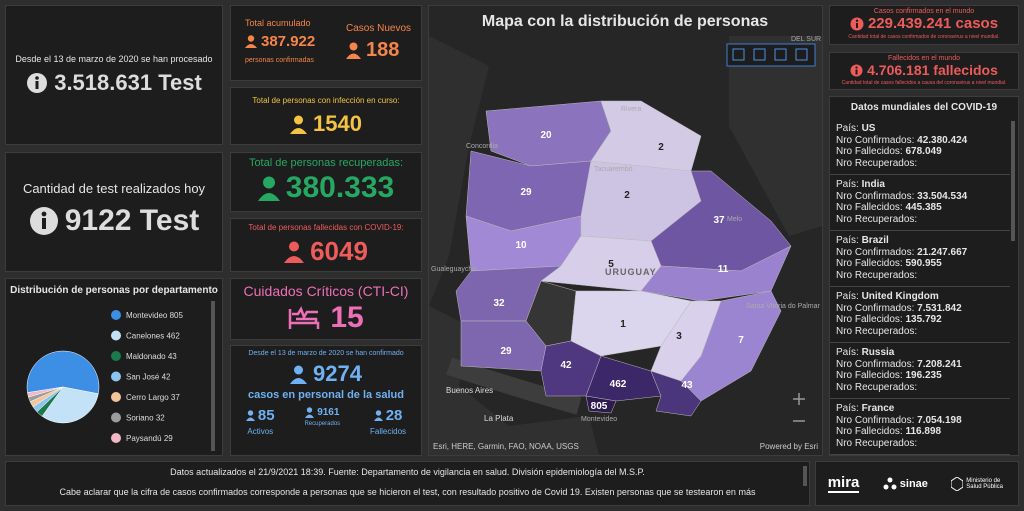 The height and width of the screenshot is (511, 1024). Describe the element at coordinates (337, 373) in the screenshot. I see `value: 9274` at that location.